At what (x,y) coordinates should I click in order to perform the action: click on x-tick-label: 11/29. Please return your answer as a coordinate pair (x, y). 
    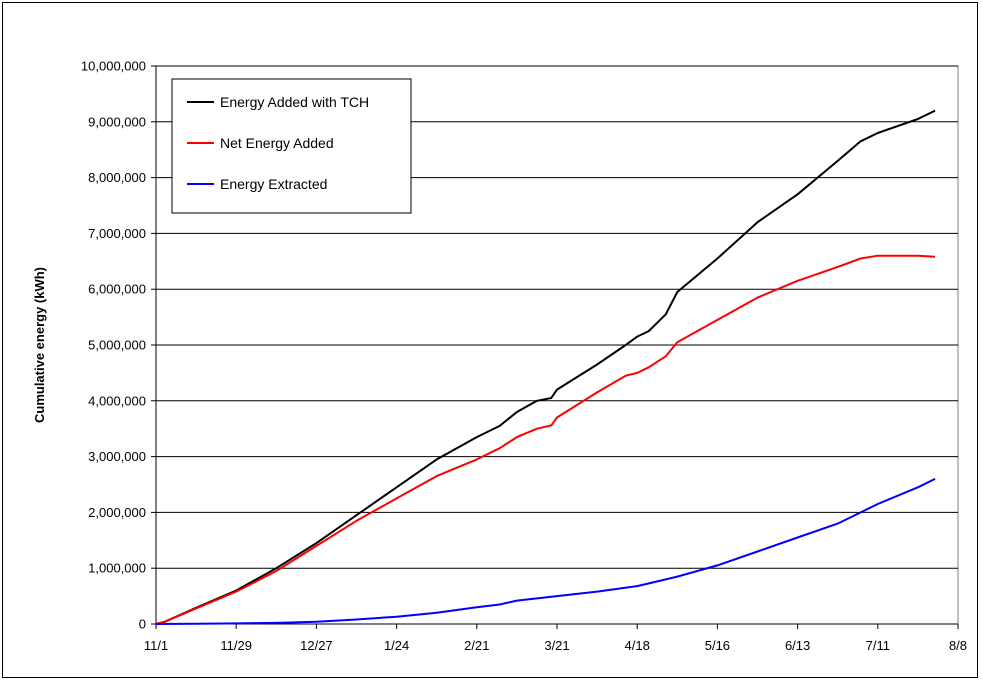
    Looking at the image, I should click on (236, 645).